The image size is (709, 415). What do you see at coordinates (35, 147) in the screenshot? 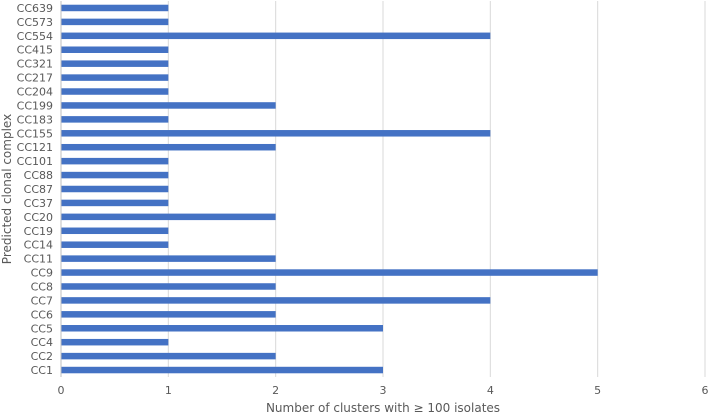
I see `y-tick-label: CC121` at bounding box center [35, 147].